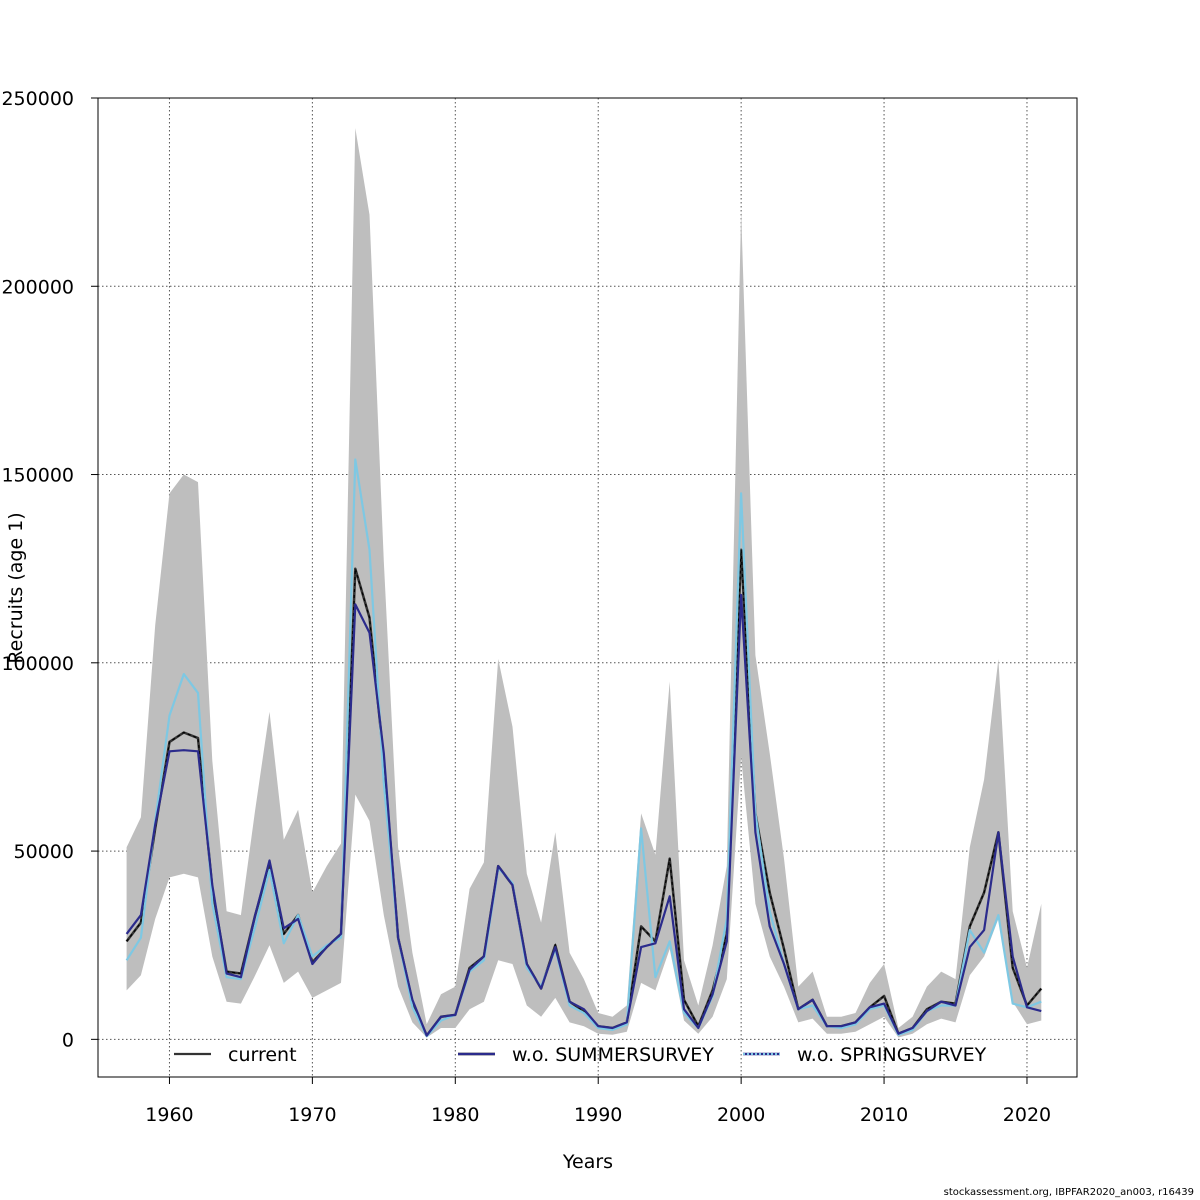 The height and width of the screenshot is (1200, 1200). What do you see at coordinates (587, 1162) in the screenshot?
I see `x-axis-title: Years` at bounding box center [587, 1162].